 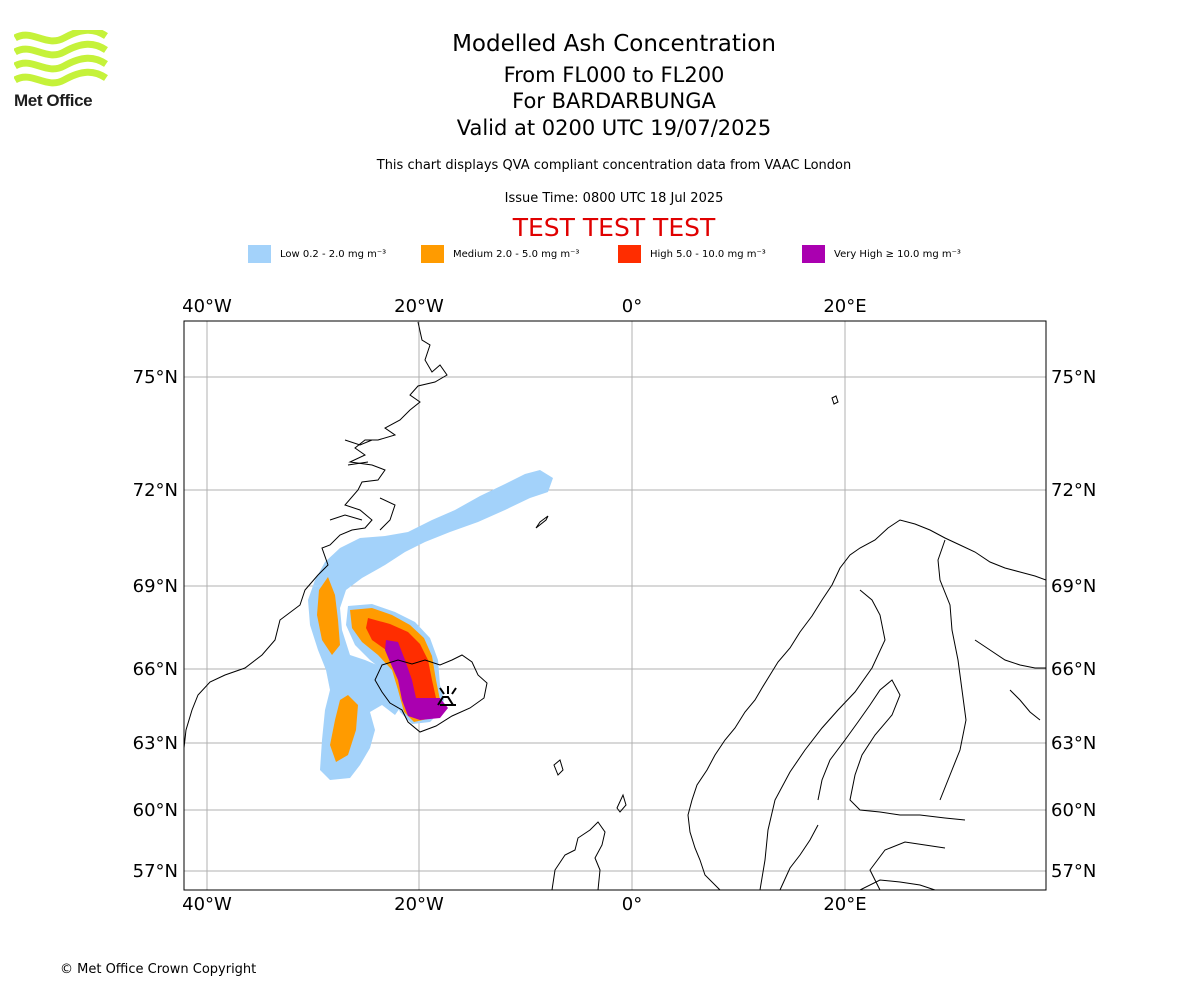 I want to click on volcano-name: For BARDARBUNGA, so click(x=614, y=101).